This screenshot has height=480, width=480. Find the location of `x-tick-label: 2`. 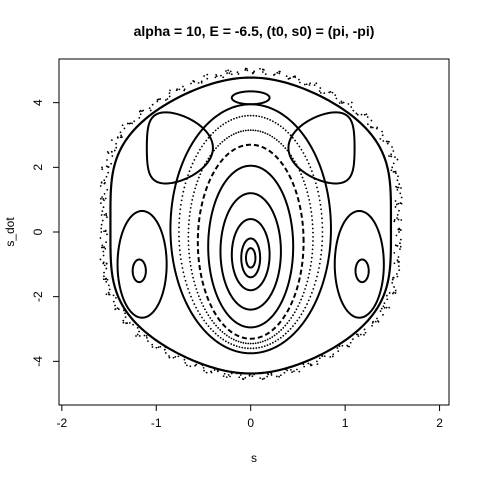

x-tick-label: 2 is located at coordinates (439, 423).